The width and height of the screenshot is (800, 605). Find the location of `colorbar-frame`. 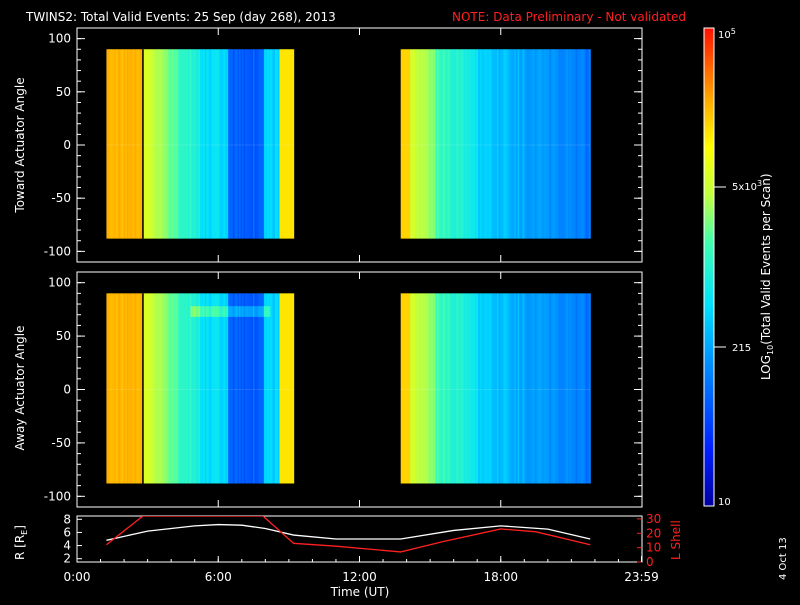

colorbar-frame is located at coordinates (709, 267).